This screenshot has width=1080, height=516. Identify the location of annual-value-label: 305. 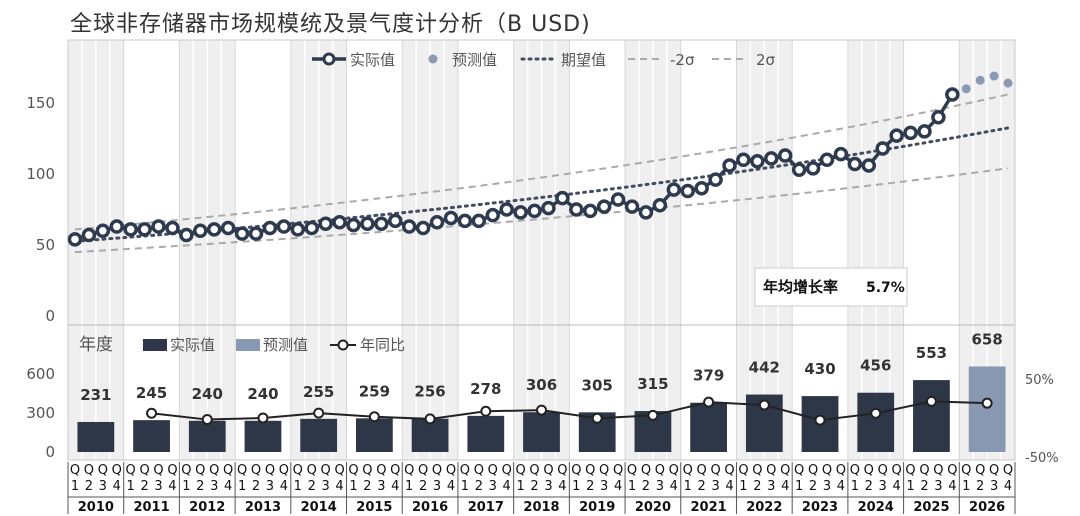
(597, 385).